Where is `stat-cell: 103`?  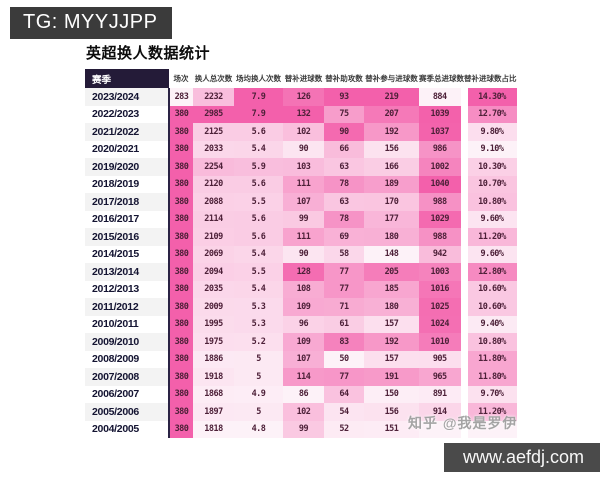
stat-cell: 103 is located at coordinates (303, 167).